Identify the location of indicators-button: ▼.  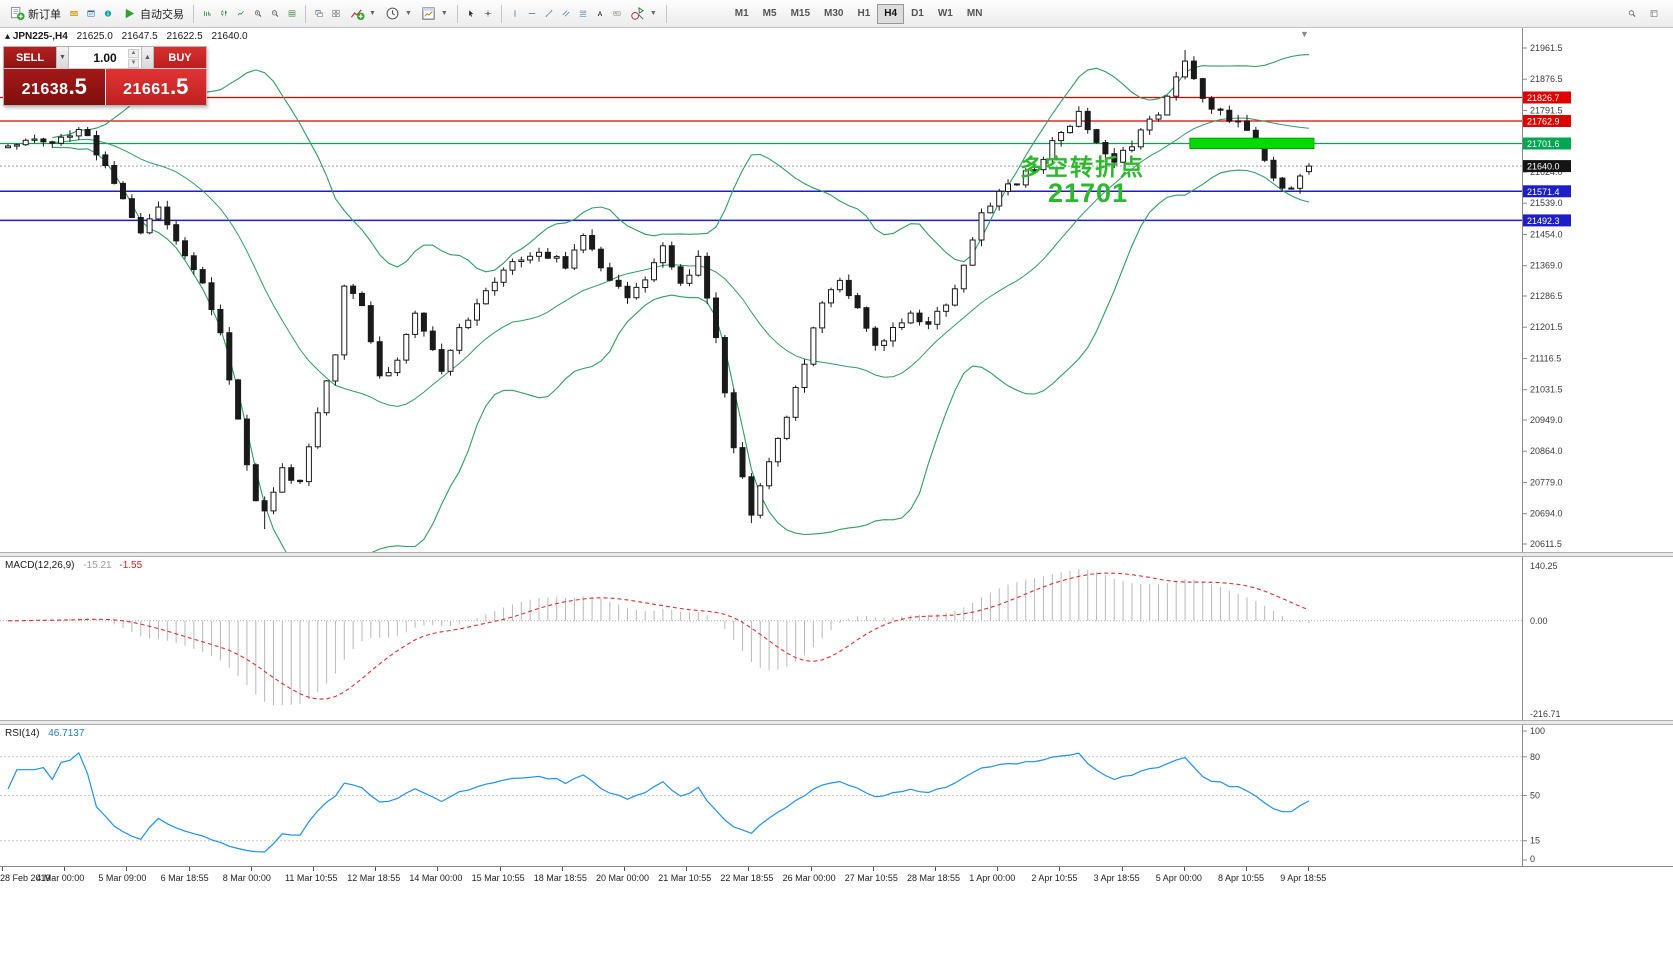
(362, 14).